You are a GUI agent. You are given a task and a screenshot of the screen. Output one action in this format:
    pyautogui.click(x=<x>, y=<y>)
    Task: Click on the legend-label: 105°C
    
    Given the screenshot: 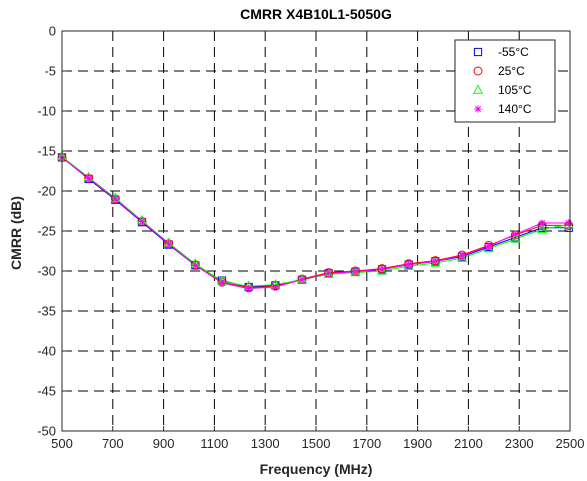 What is the action you would take?
    pyautogui.click(x=515, y=90)
    